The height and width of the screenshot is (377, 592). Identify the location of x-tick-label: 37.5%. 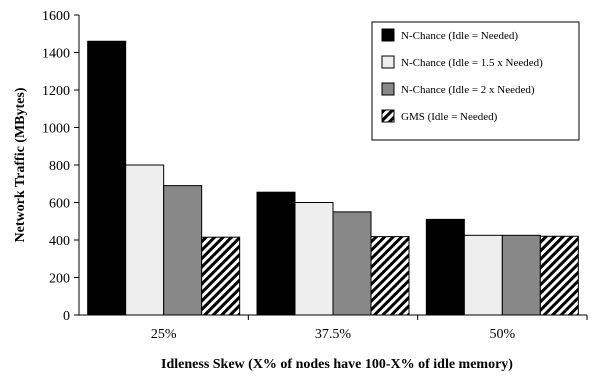
(333, 334).